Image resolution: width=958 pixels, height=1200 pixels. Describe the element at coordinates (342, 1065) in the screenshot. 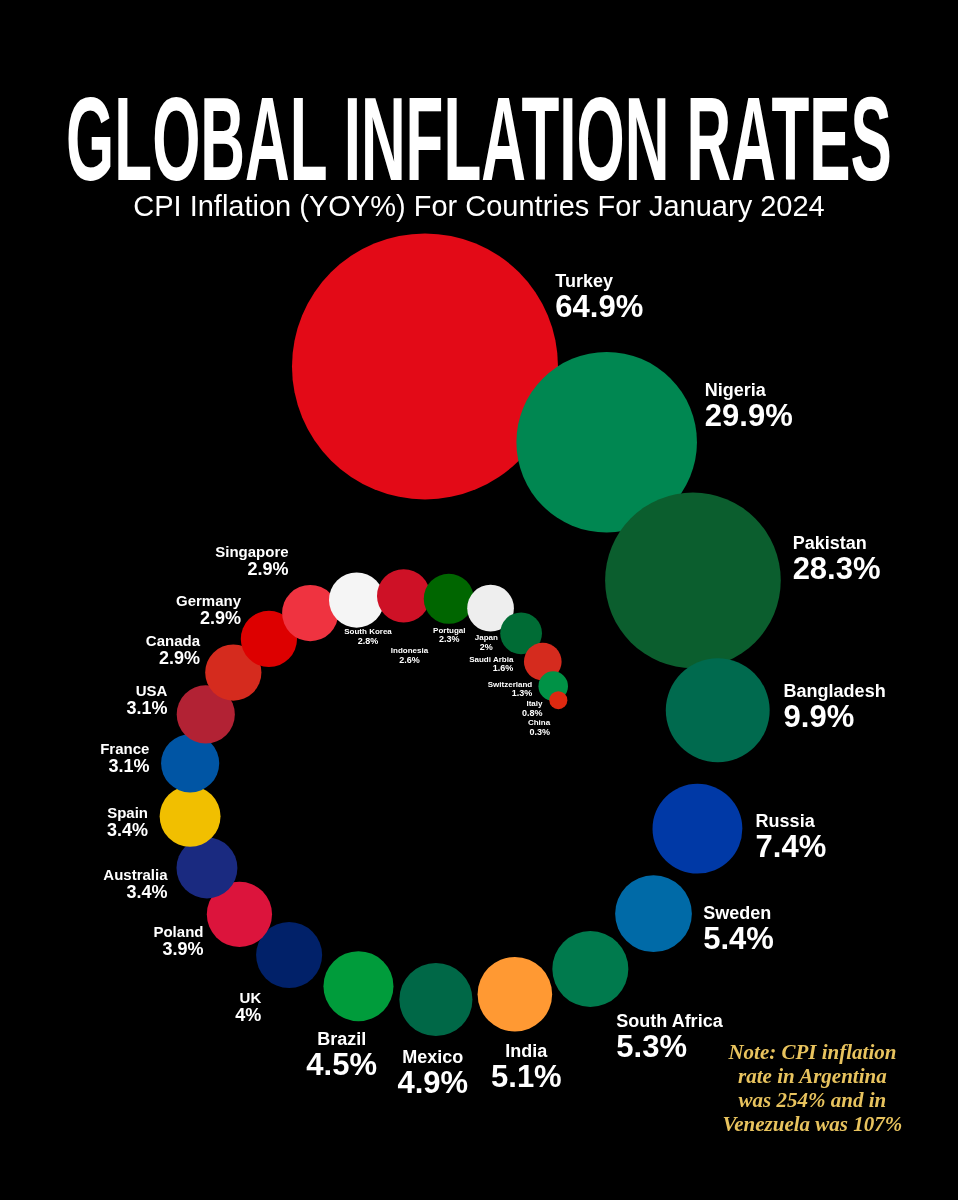

I see `data-label: 4.5%` at that location.